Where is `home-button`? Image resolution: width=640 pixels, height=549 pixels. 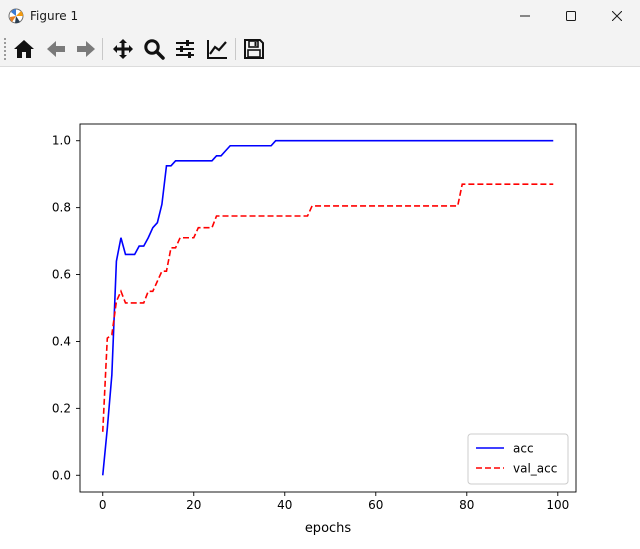 home-button is located at coordinates (24, 49).